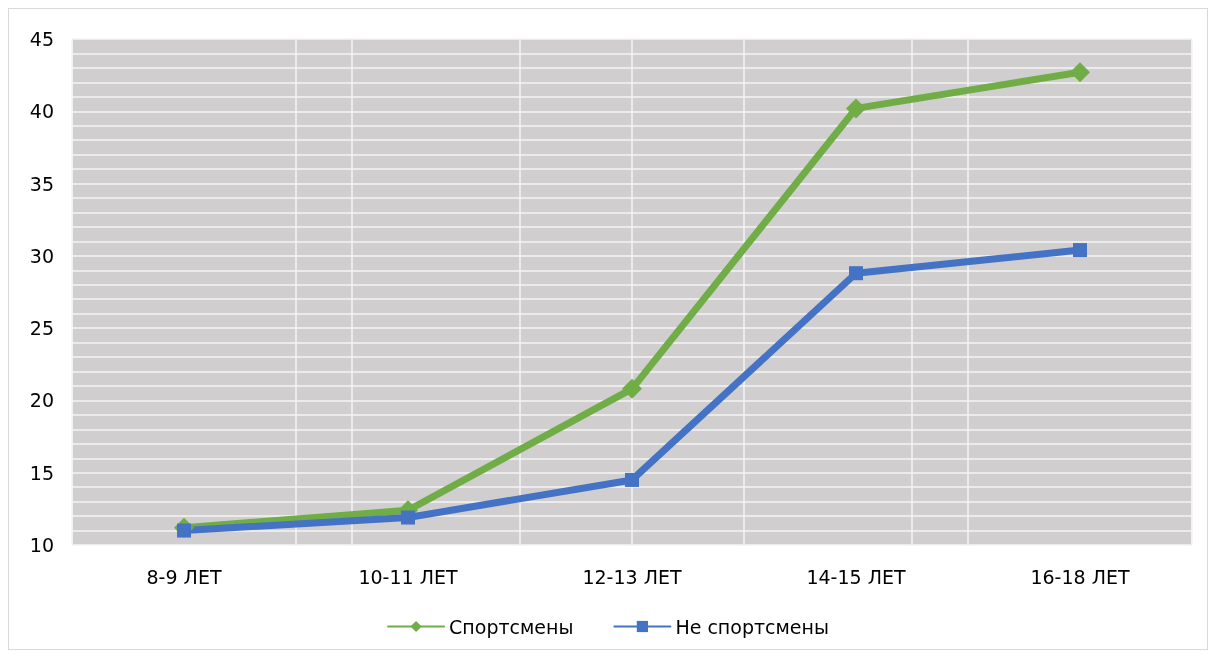  What do you see at coordinates (41, 328) in the screenshot?
I see `y-tick-label: 25` at bounding box center [41, 328].